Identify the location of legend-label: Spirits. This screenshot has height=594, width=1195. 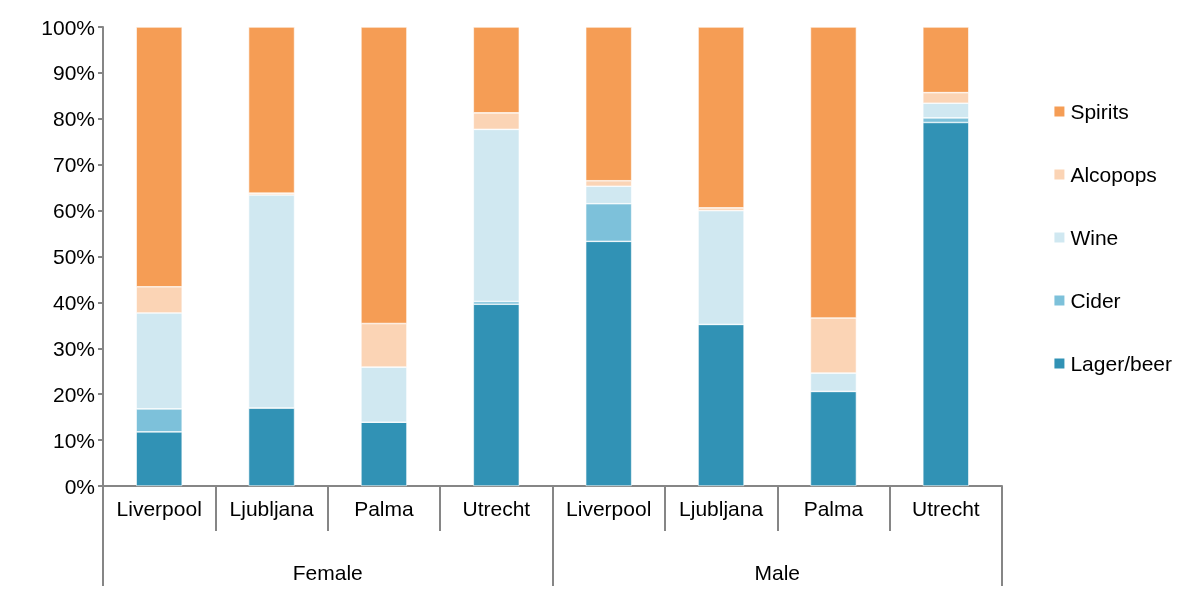
(1099, 111).